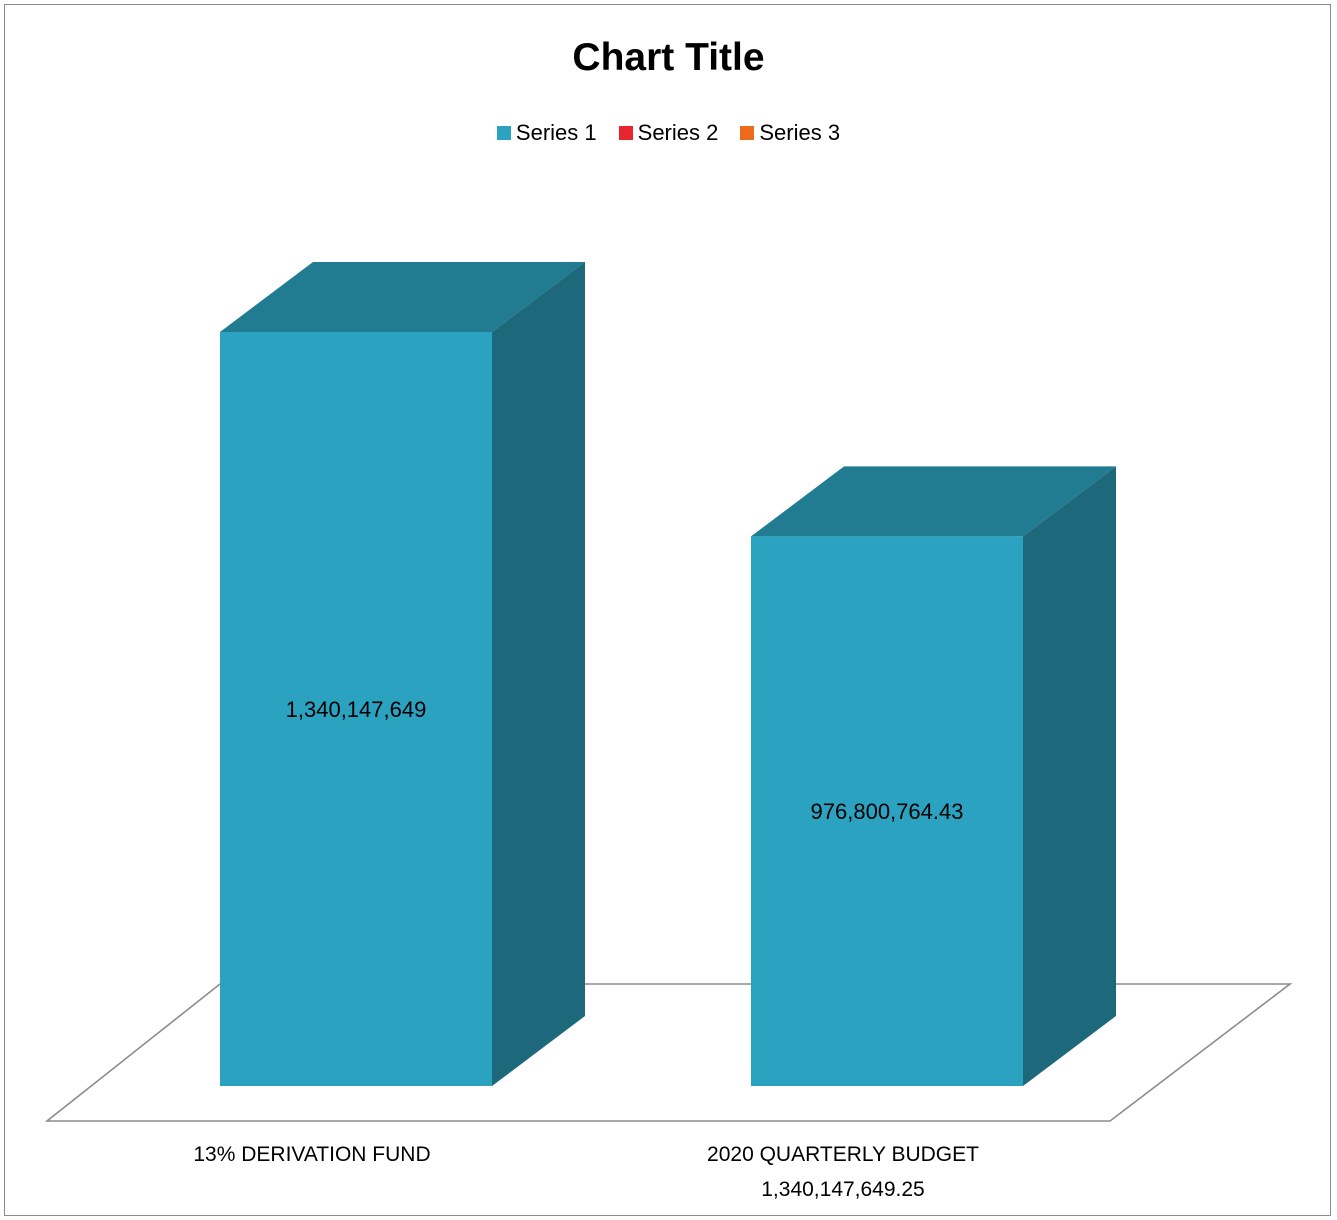 Image resolution: width=1337 pixels, height=1220 pixels. What do you see at coordinates (311, 1154) in the screenshot?
I see `category-label-1: 13% DERIVATION FUND` at bounding box center [311, 1154].